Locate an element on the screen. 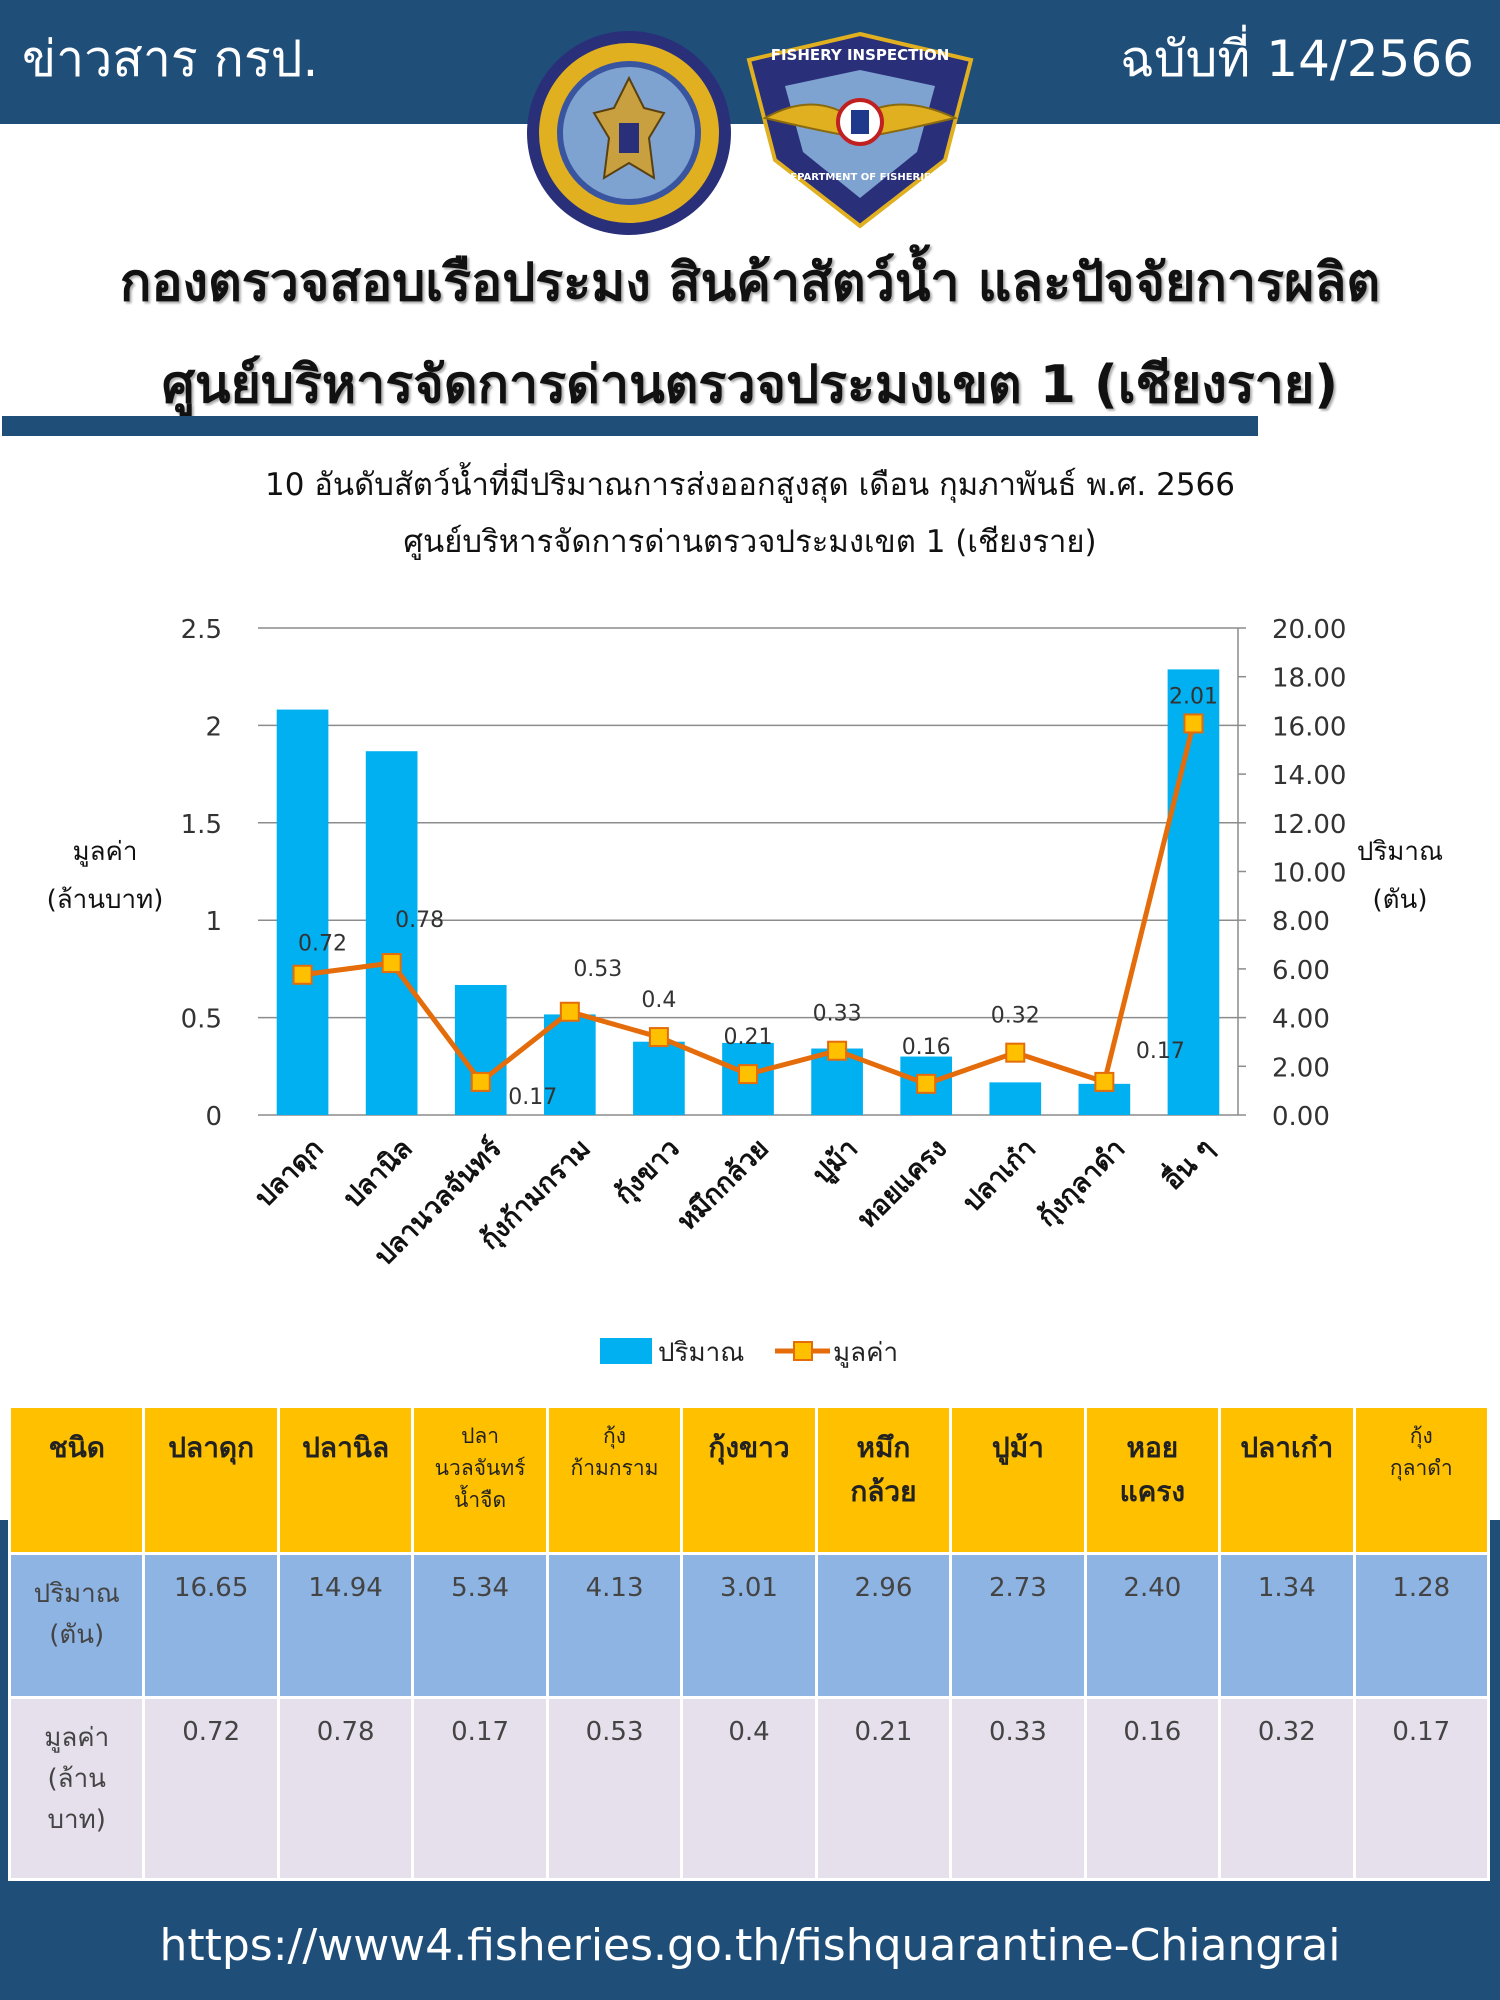 This screenshot has width=1500, height=2000. left-tick-label: 0.5 is located at coordinates (201, 1020).